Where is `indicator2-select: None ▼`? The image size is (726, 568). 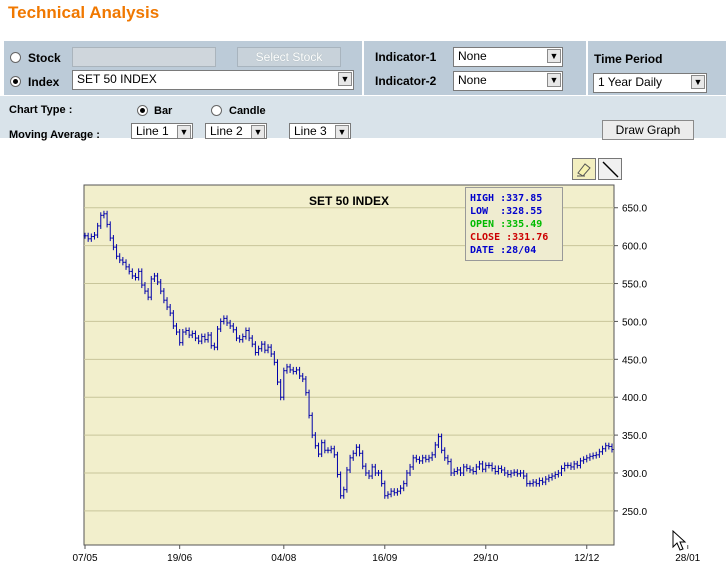
indicator2-select: None ▼ is located at coordinates (508, 81).